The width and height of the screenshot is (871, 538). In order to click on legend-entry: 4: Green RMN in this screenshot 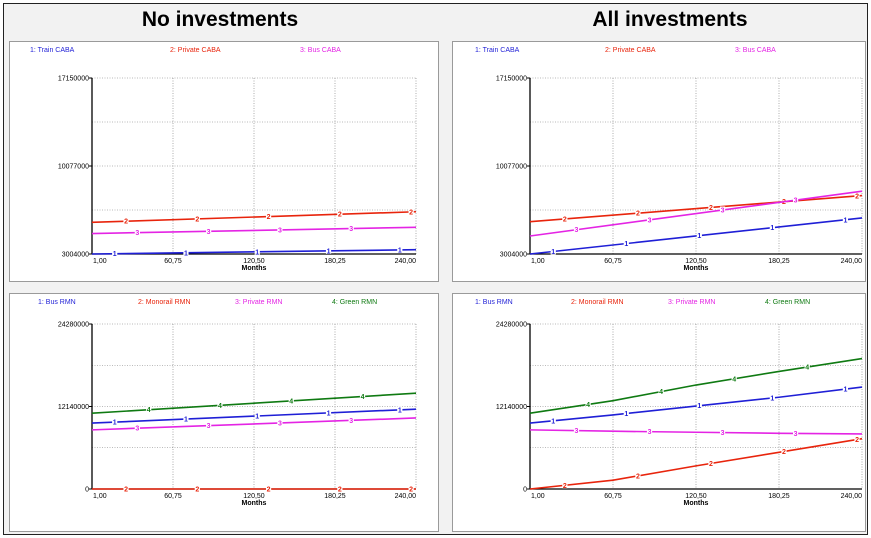, I will do `click(787, 302)`.